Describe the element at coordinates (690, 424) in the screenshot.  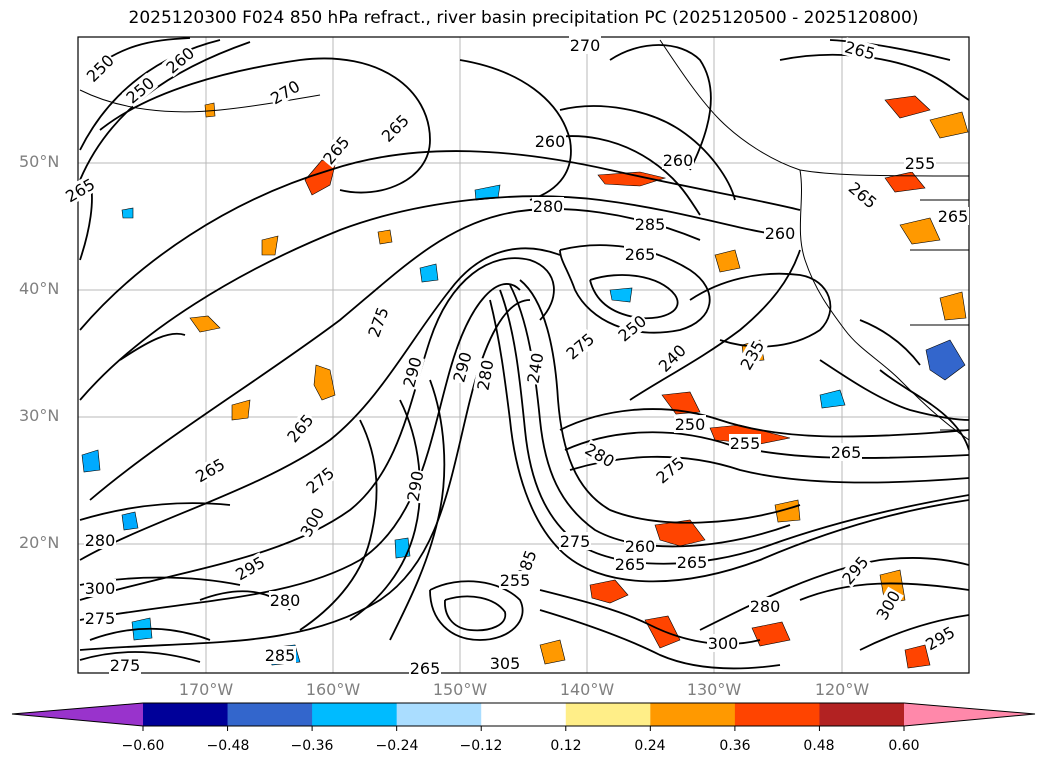
I see `contour-label: 250` at that location.